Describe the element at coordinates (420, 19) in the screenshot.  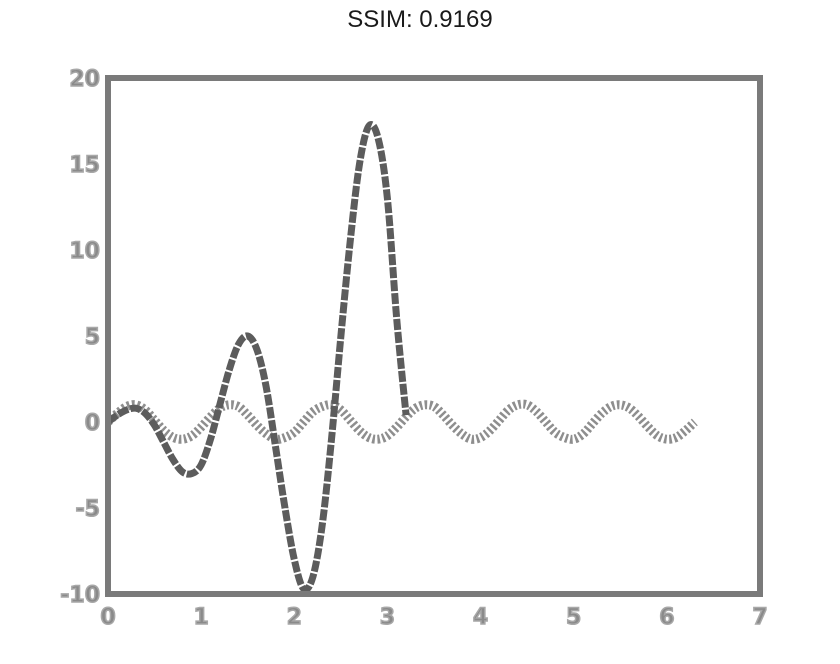
I see `chart-title: SSIM: 0.9169` at that location.